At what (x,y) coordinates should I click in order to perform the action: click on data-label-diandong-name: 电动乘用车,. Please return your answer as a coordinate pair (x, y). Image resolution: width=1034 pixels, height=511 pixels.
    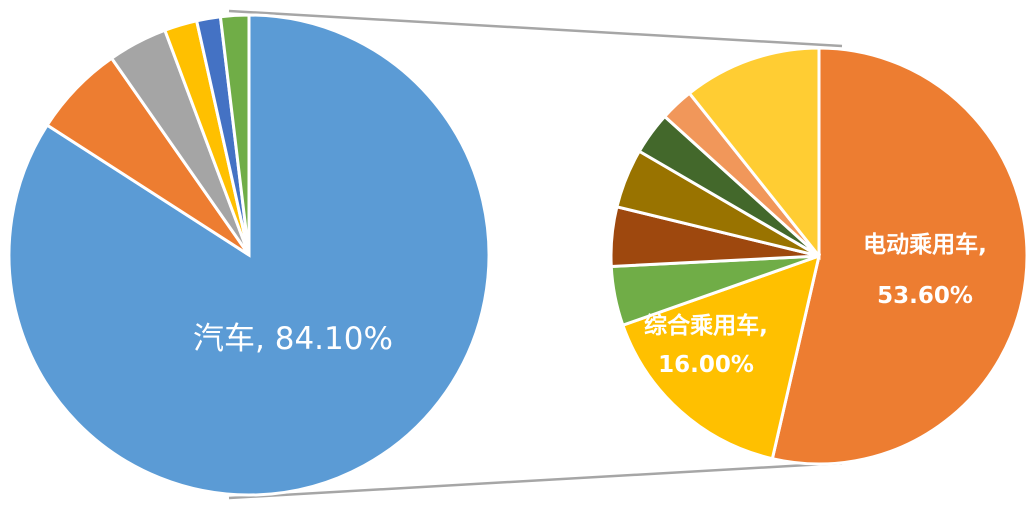
    Looking at the image, I should click on (925, 244).